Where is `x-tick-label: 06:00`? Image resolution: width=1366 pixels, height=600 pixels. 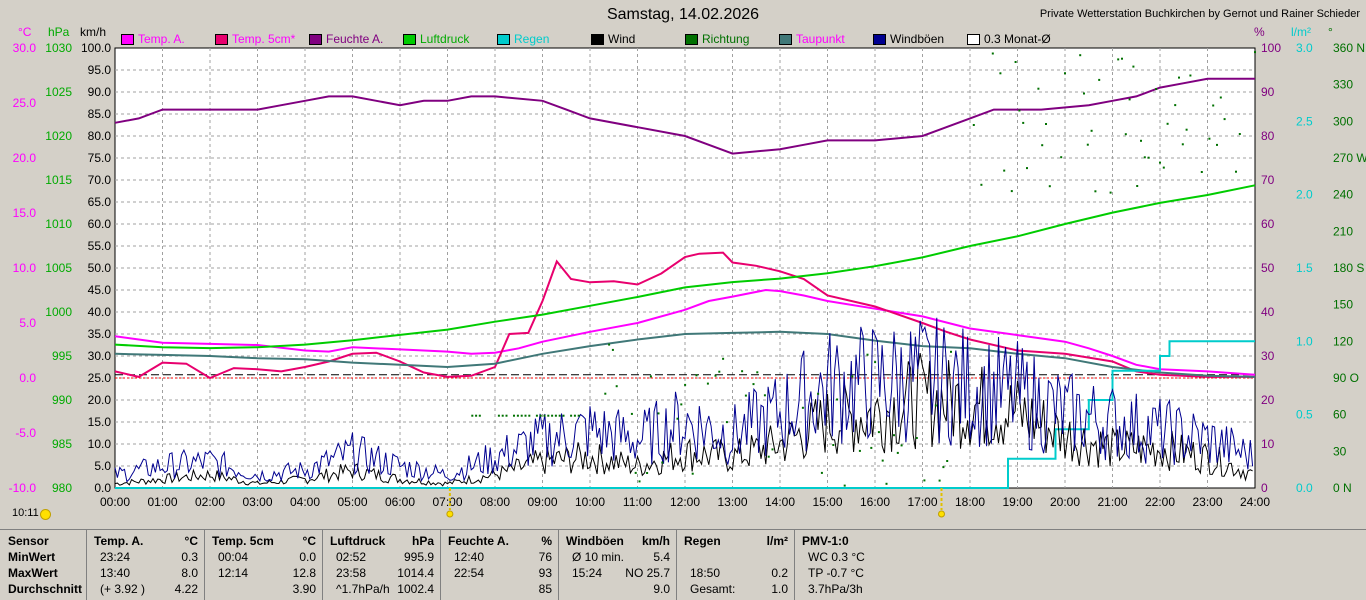
x-tick-label: 06:00 is located at coordinates (400, 502).